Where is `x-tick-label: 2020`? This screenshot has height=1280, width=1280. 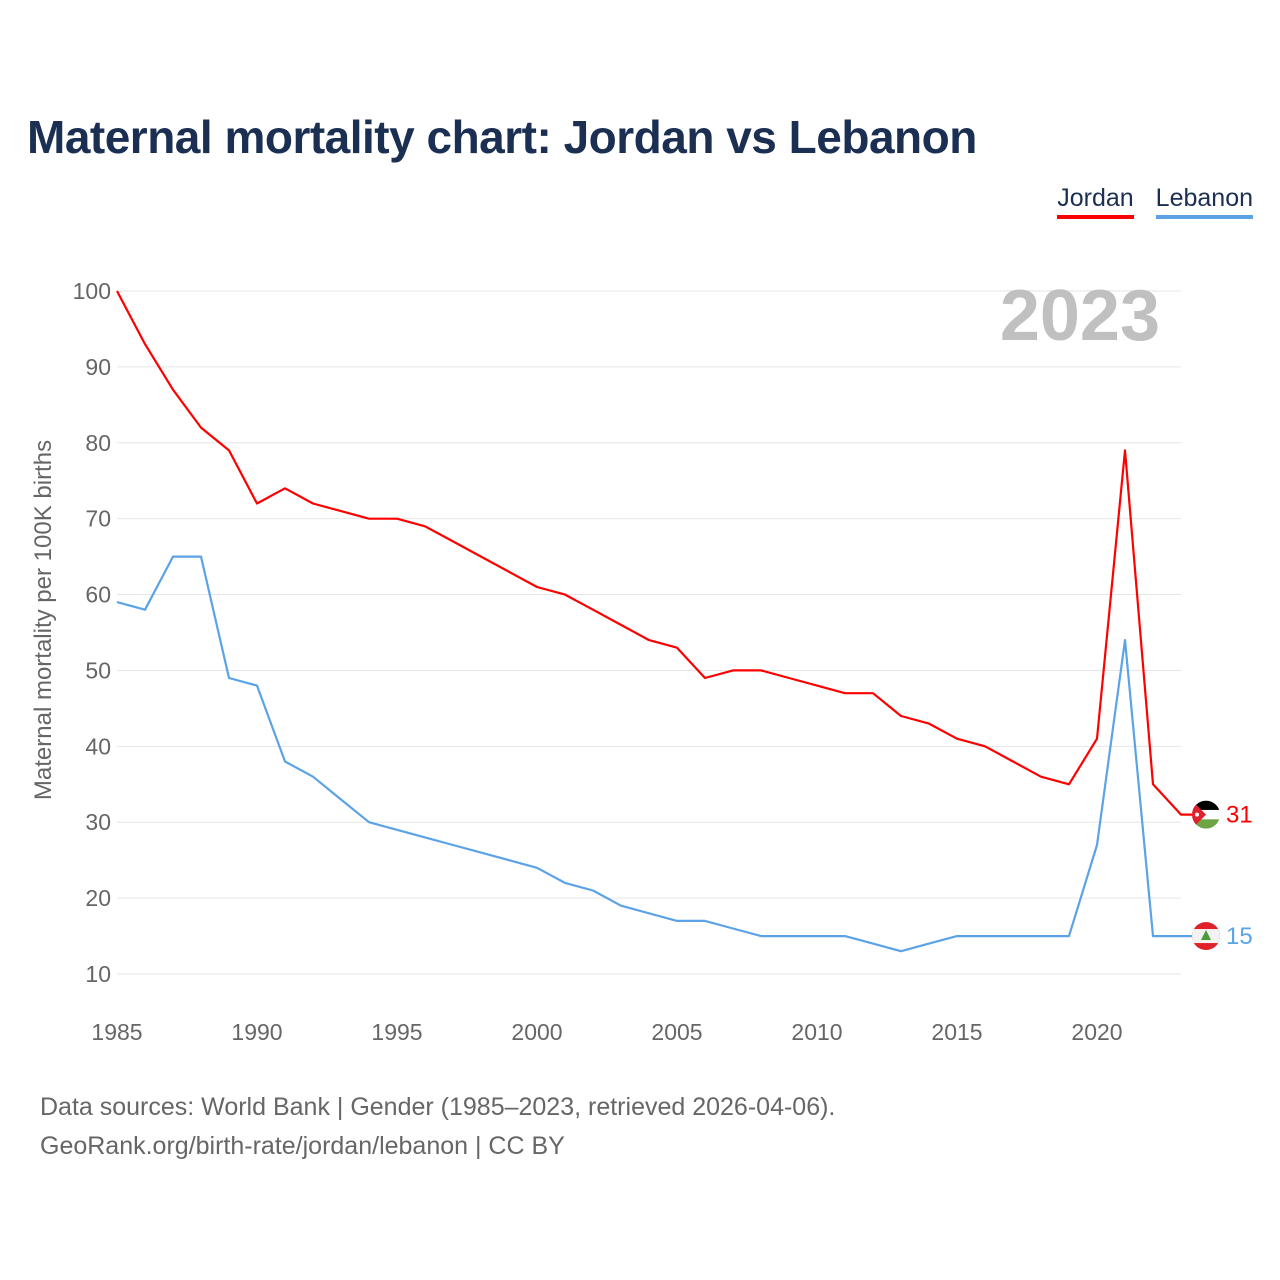 x-tick-label: 2020 is located at coordinates (1096, 1032).